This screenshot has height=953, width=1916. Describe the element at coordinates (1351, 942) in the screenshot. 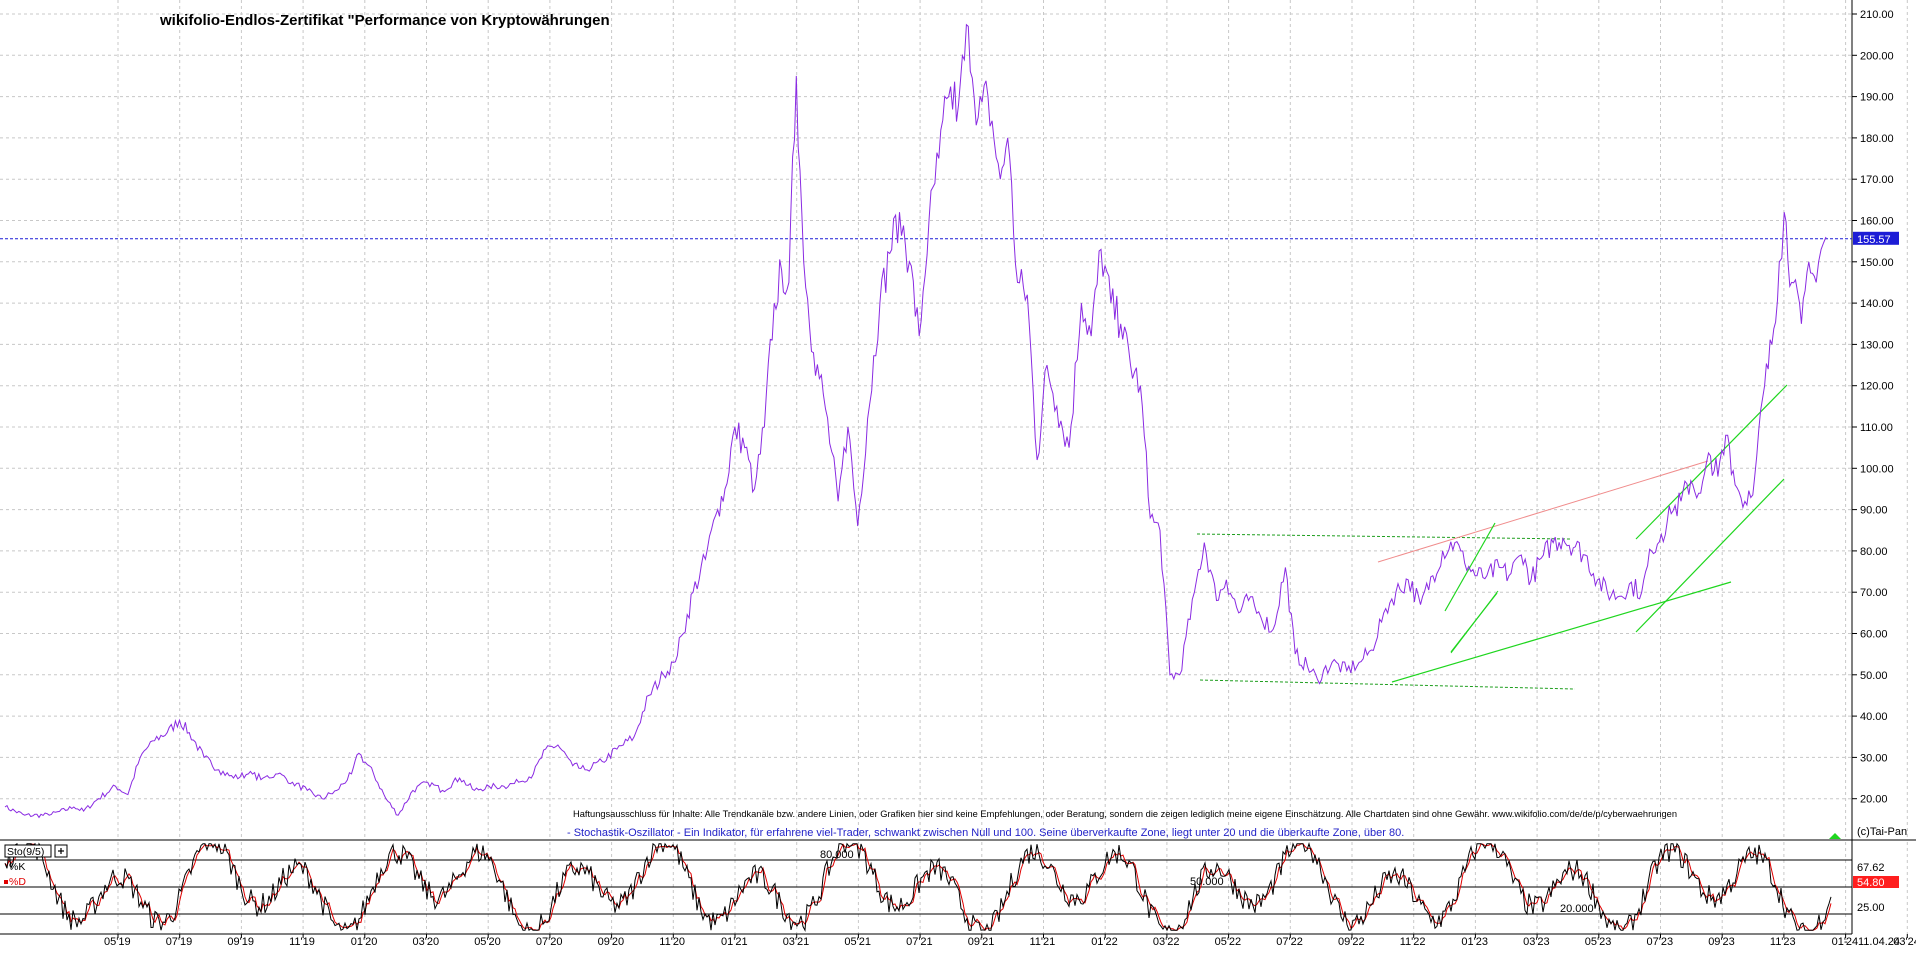

I see `x-tick-label: 09'22` at that location.